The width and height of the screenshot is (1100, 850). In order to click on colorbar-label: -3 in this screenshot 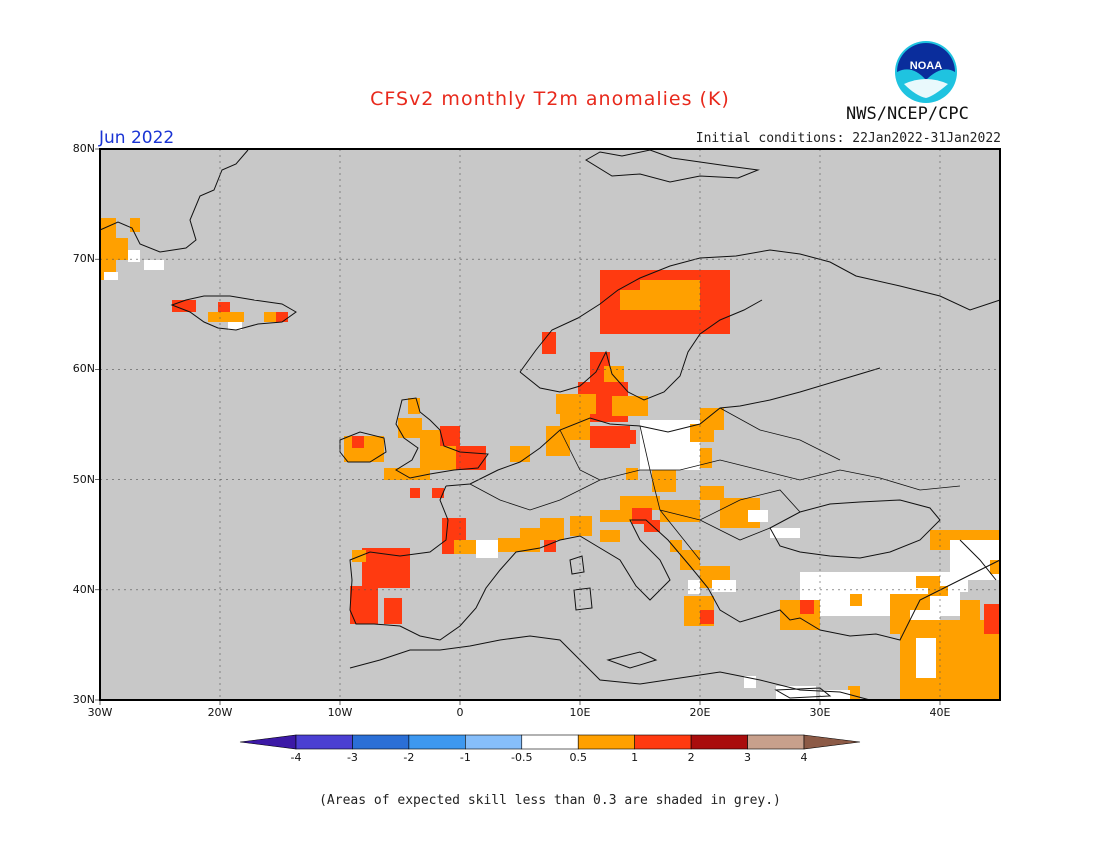, I will do `click(352, 757)`.